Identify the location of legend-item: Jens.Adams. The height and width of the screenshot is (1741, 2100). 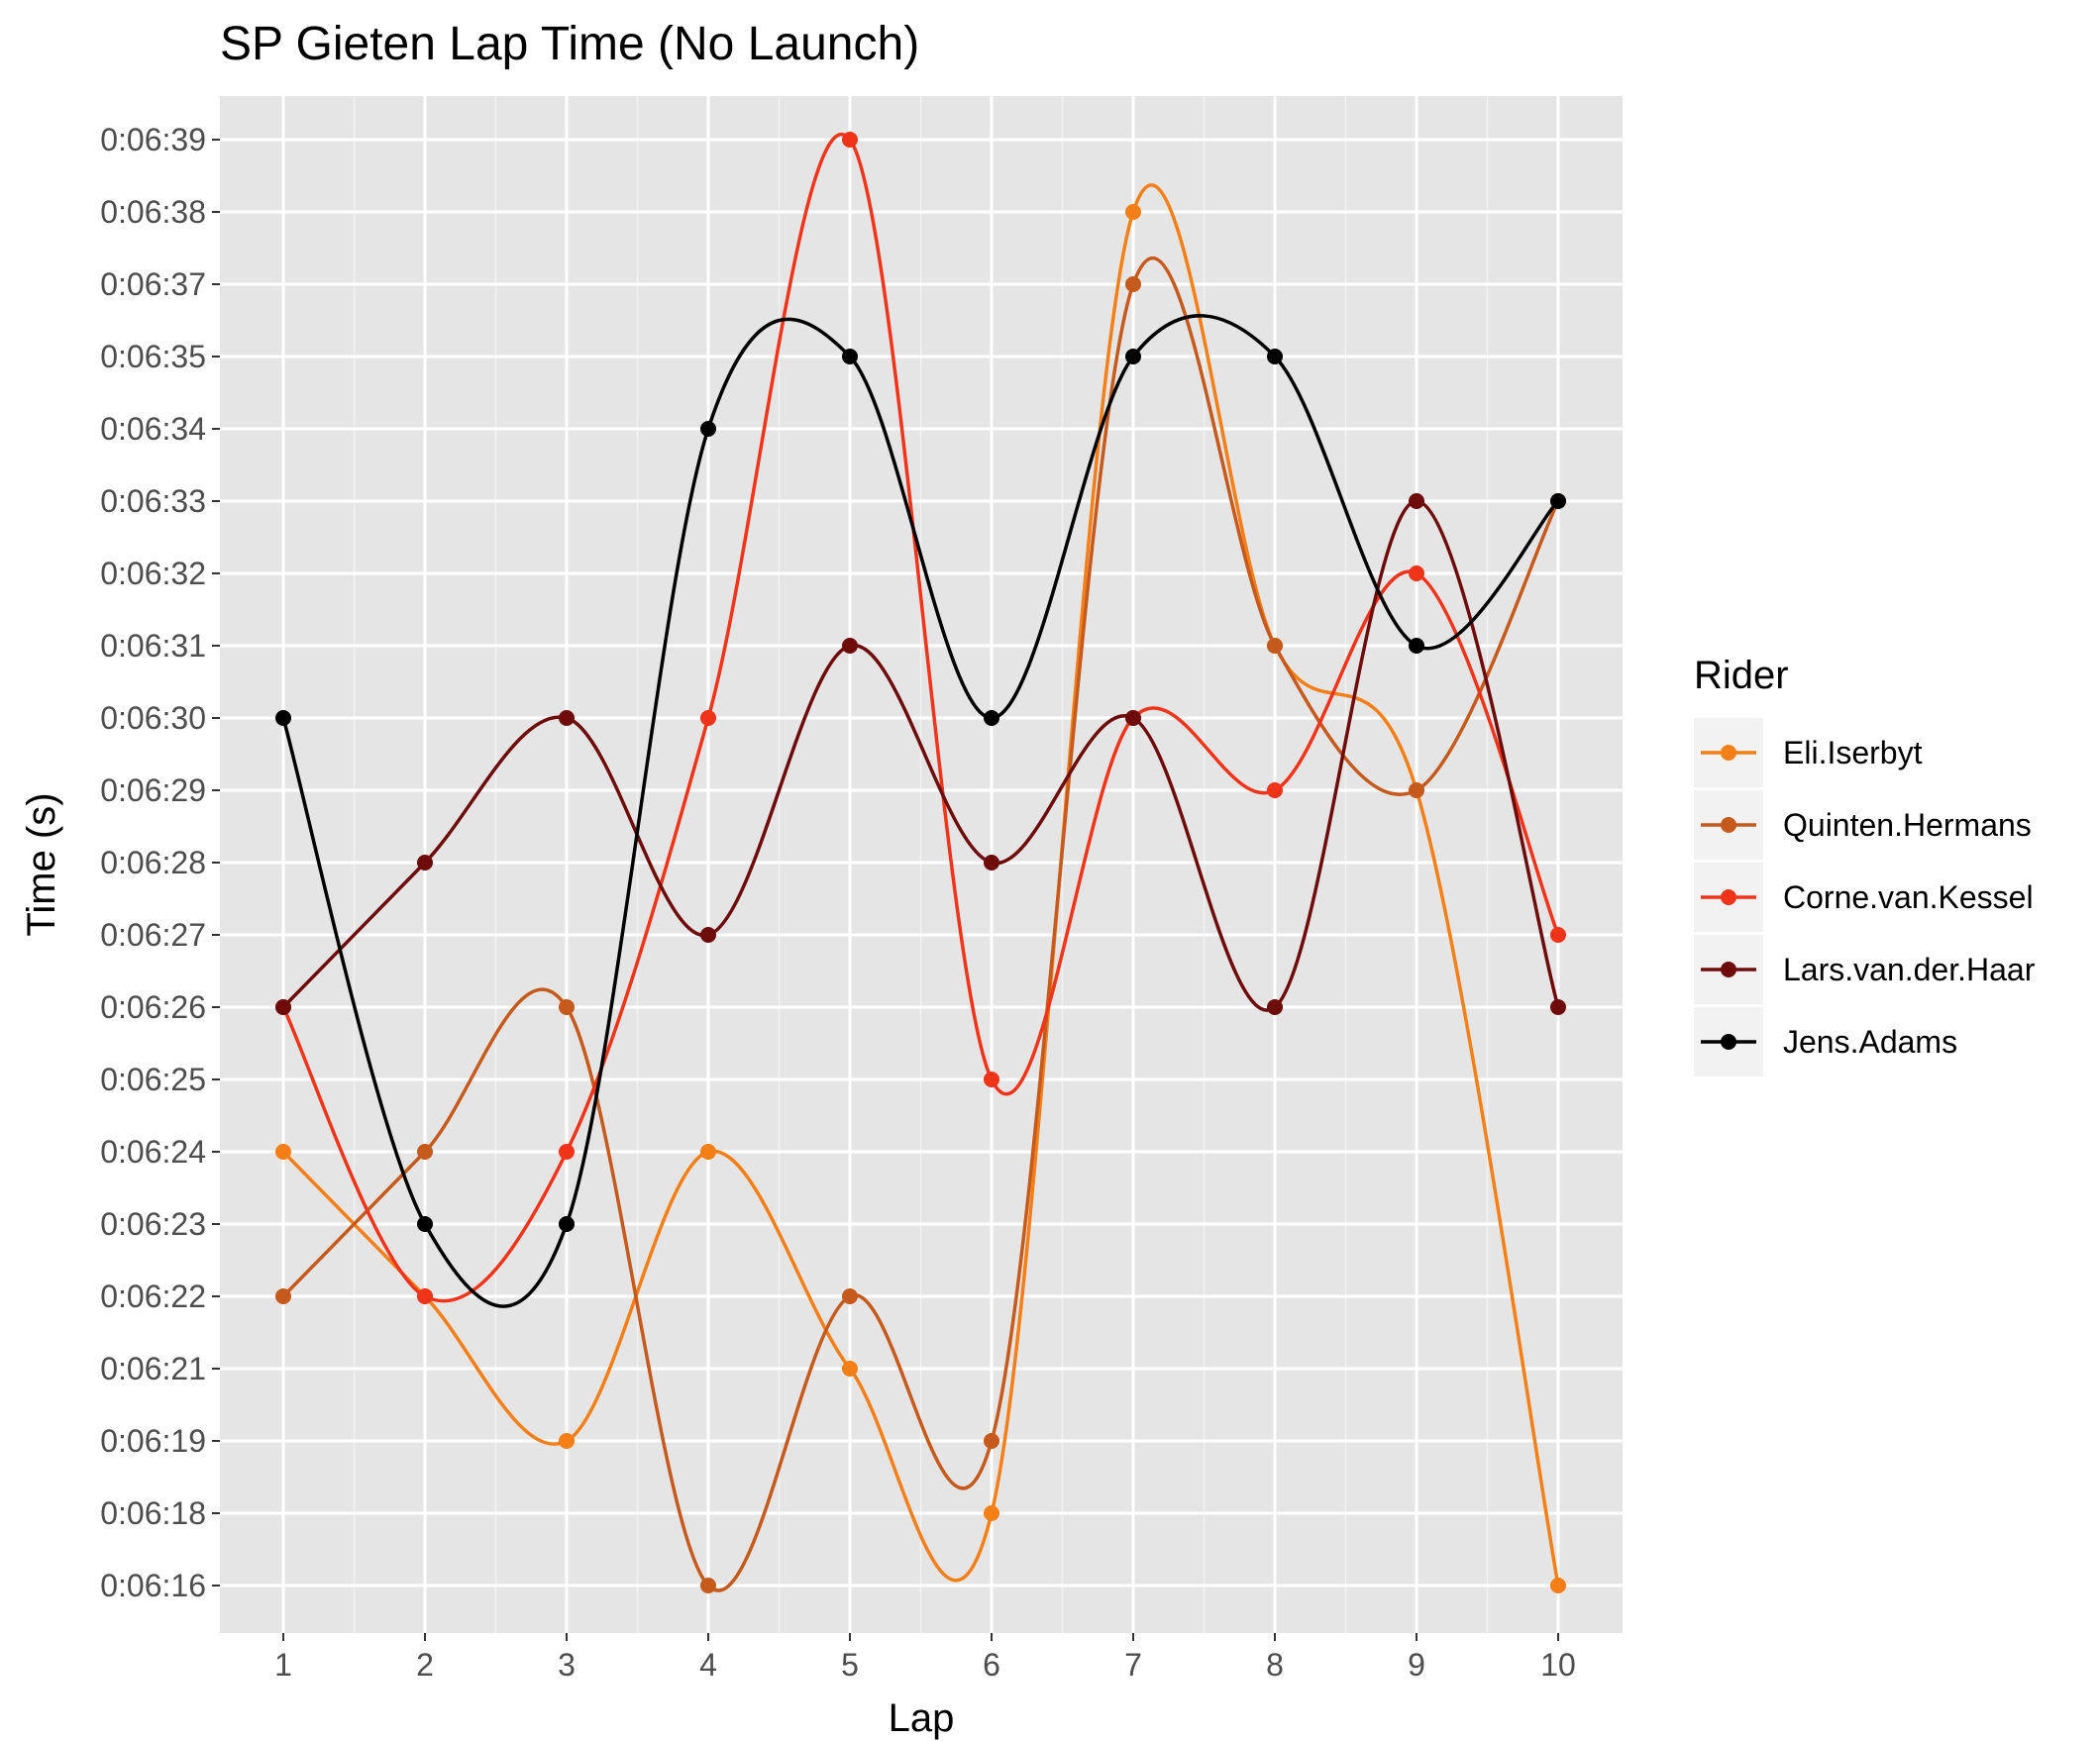
(1825, 1041).